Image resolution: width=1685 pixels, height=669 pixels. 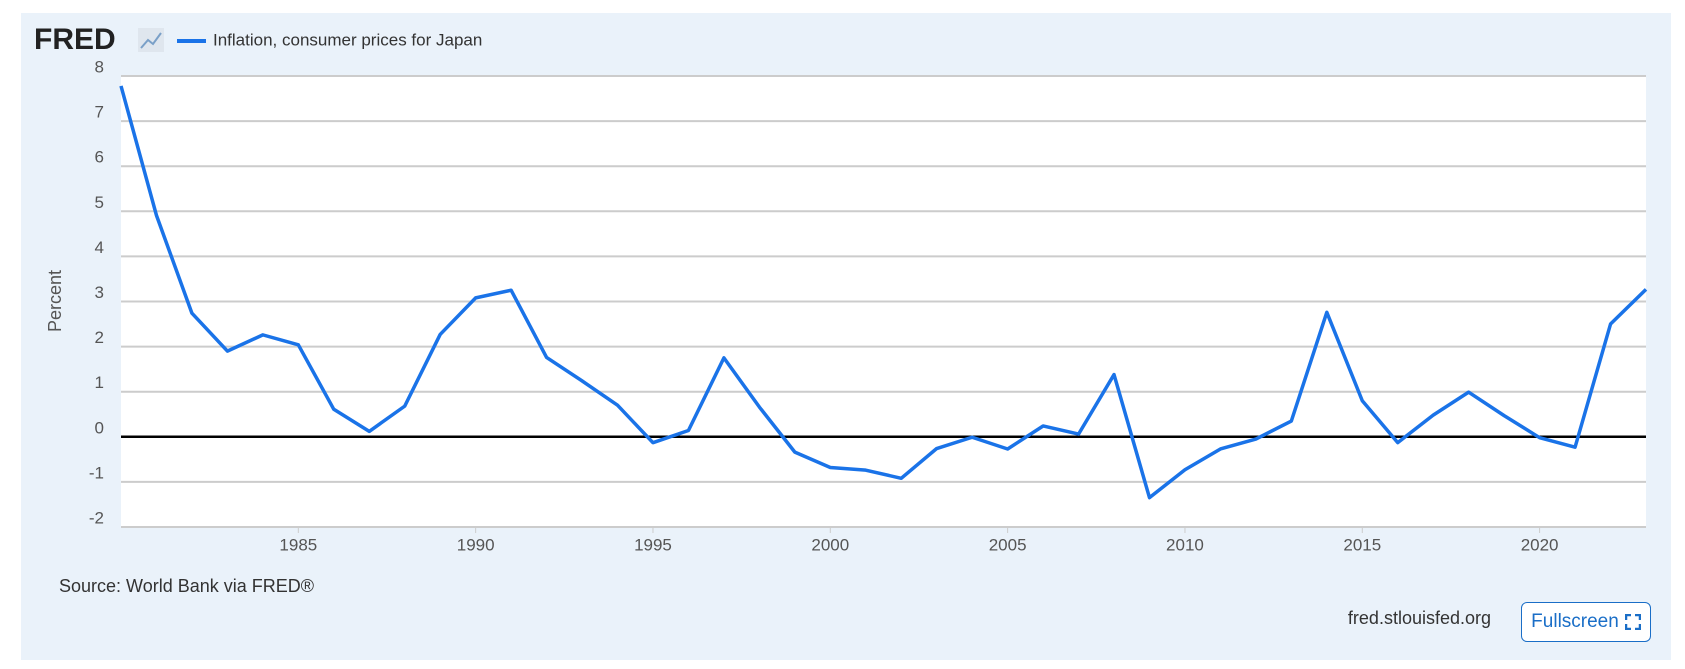 I want to click on logo-icon, so click(x=151, y=40).